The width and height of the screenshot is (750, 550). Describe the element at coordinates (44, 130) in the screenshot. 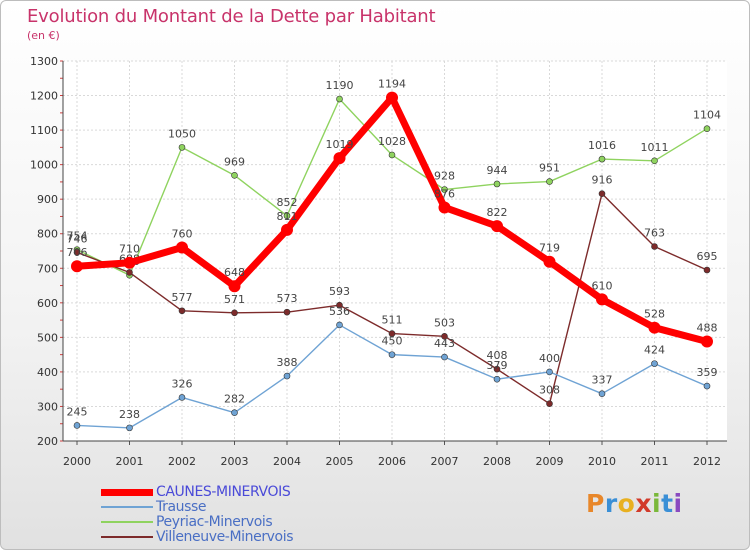

I see `y-tick-label: 1100` at that location.